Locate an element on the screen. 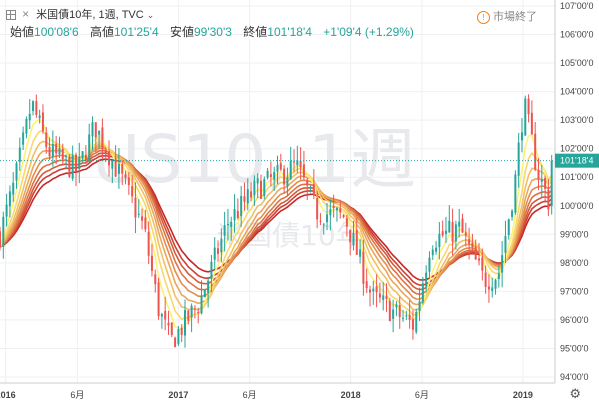 This screenshot has height=404, width=599. market-status: ! 市場終了 is located at coordinates (507, 16).